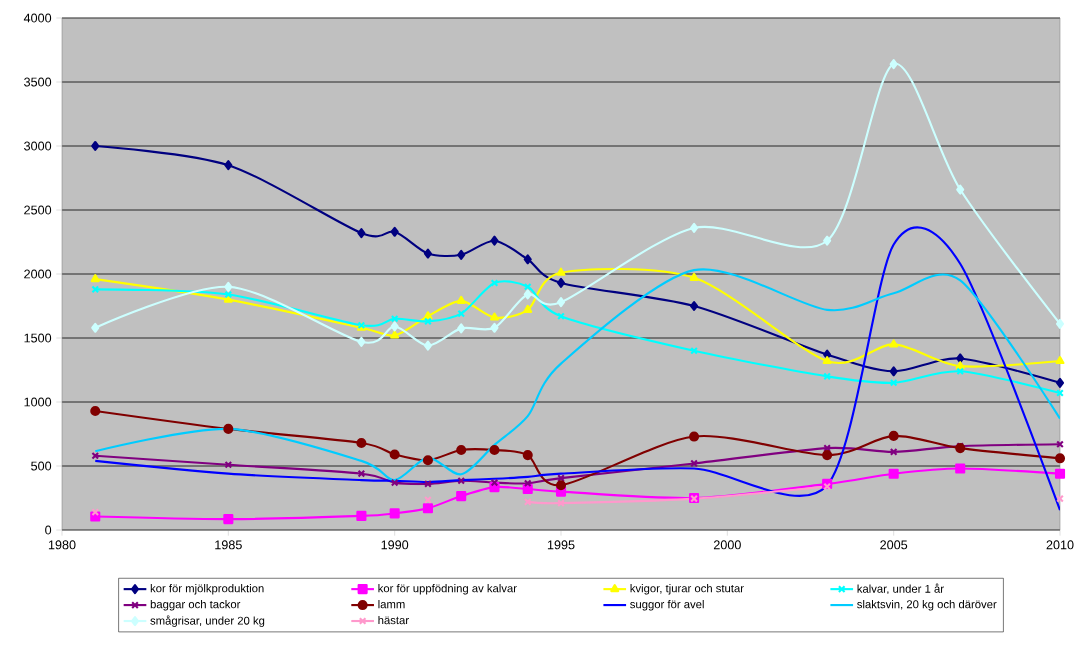  What do you see at coordinates (228, 545) in the screenshot?
I see `x-tick-label: 1985` at bounding box center [228, 545].